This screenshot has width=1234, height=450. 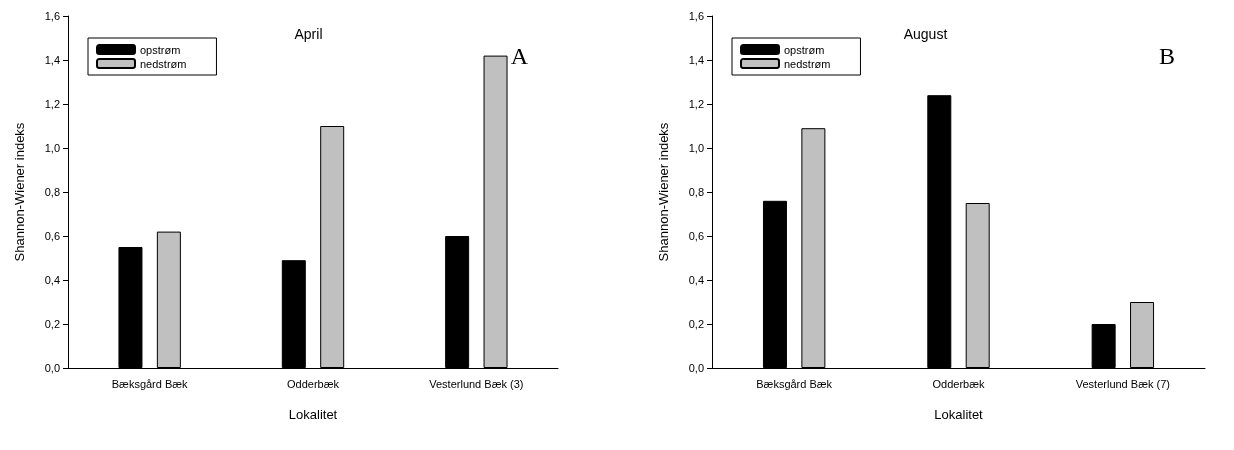 I want to click on text: August, so click(x=925, y=34).